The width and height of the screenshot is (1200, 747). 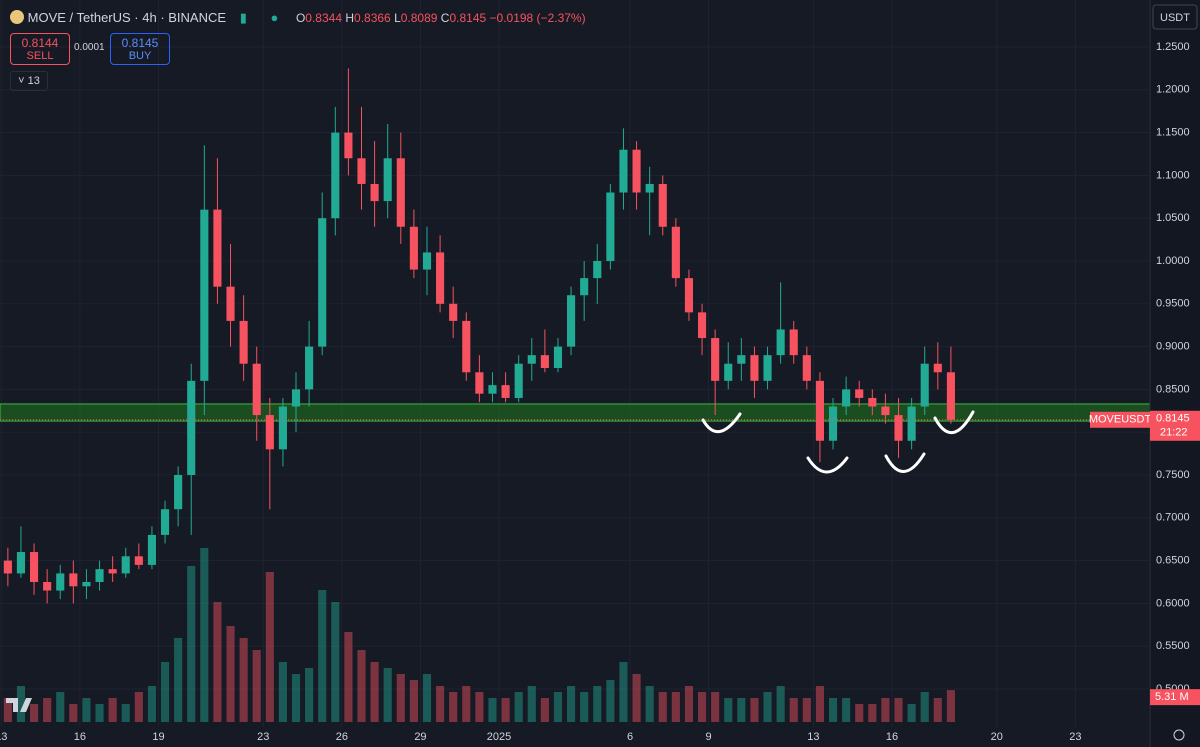 I want to click on buy-price: 0.8145, so click(x=140, y=43).